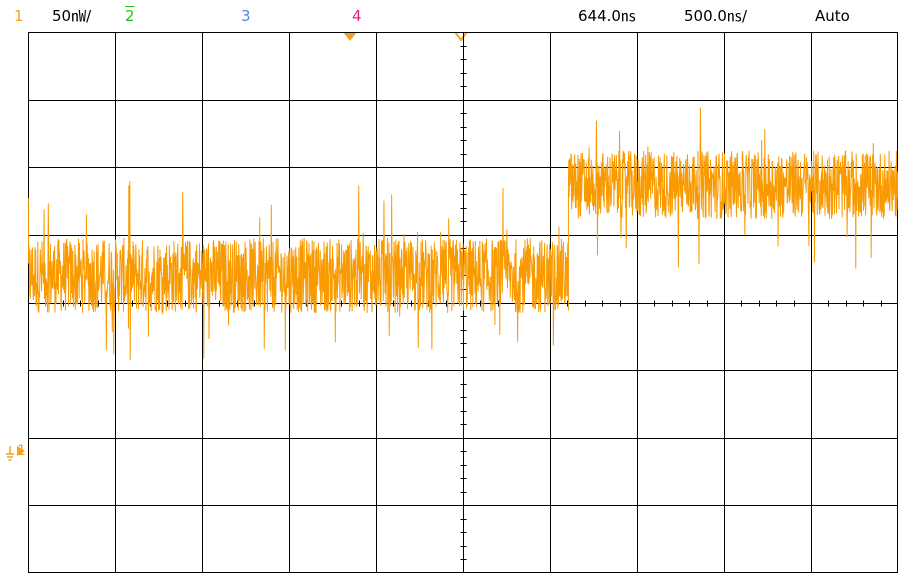  Describe the element at coordinates (832, 16) in the screenshot. I see `trigger-mode-readout: Auto` at that location.